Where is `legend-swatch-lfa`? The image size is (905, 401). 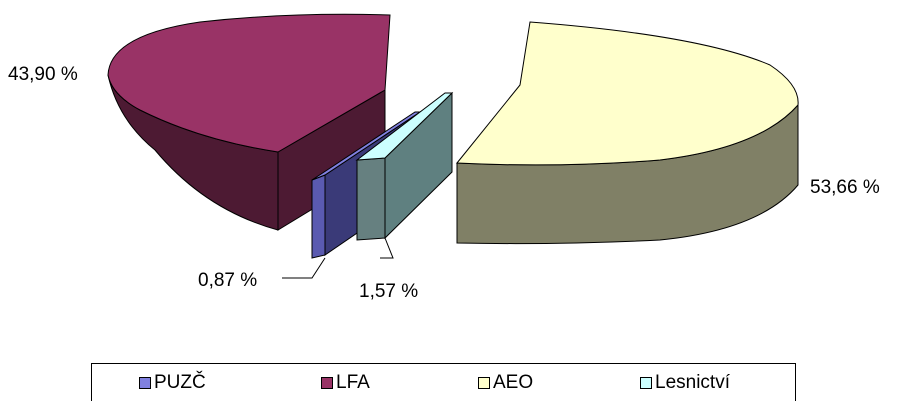 legend-swatch-lfa is located at coordinates (327, 383).